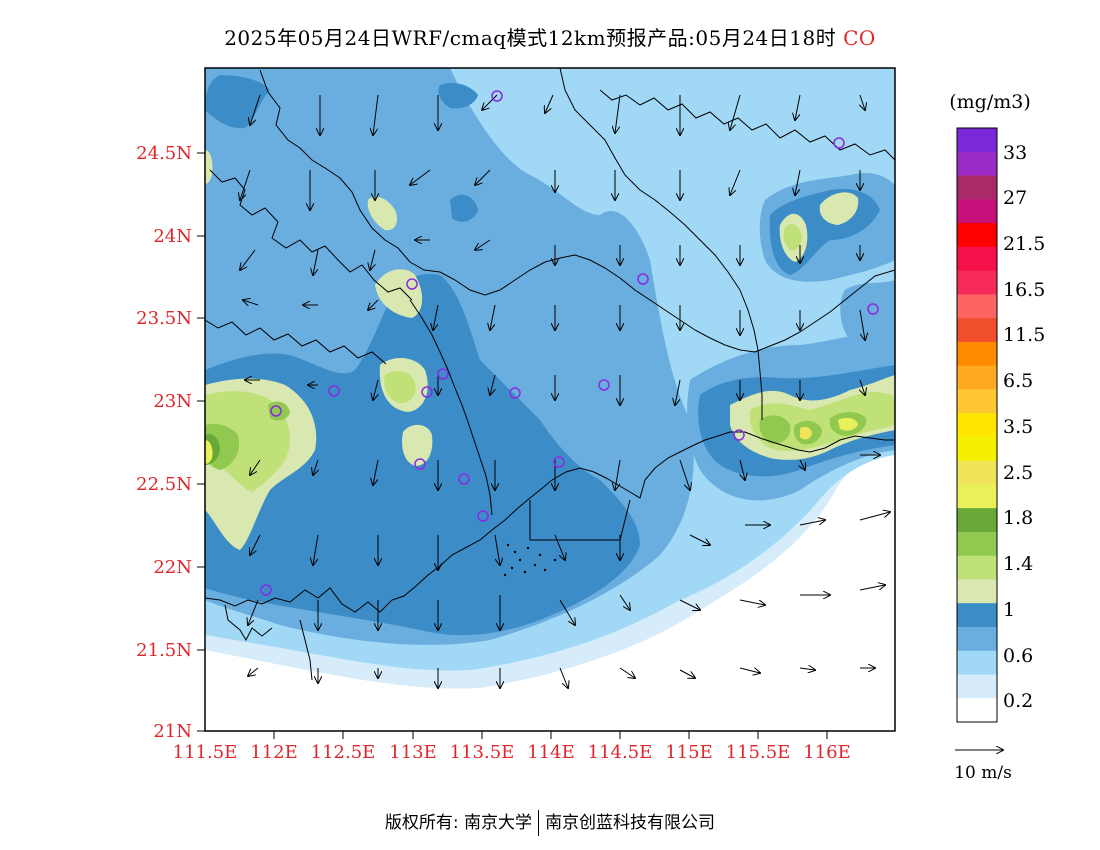 The width and height of the screenshot is (1100, 850). What do you see at coordinates (172, 401) in the screenshot?
I see `lat-label-23n: 23N` at bounding box center [172, 401].